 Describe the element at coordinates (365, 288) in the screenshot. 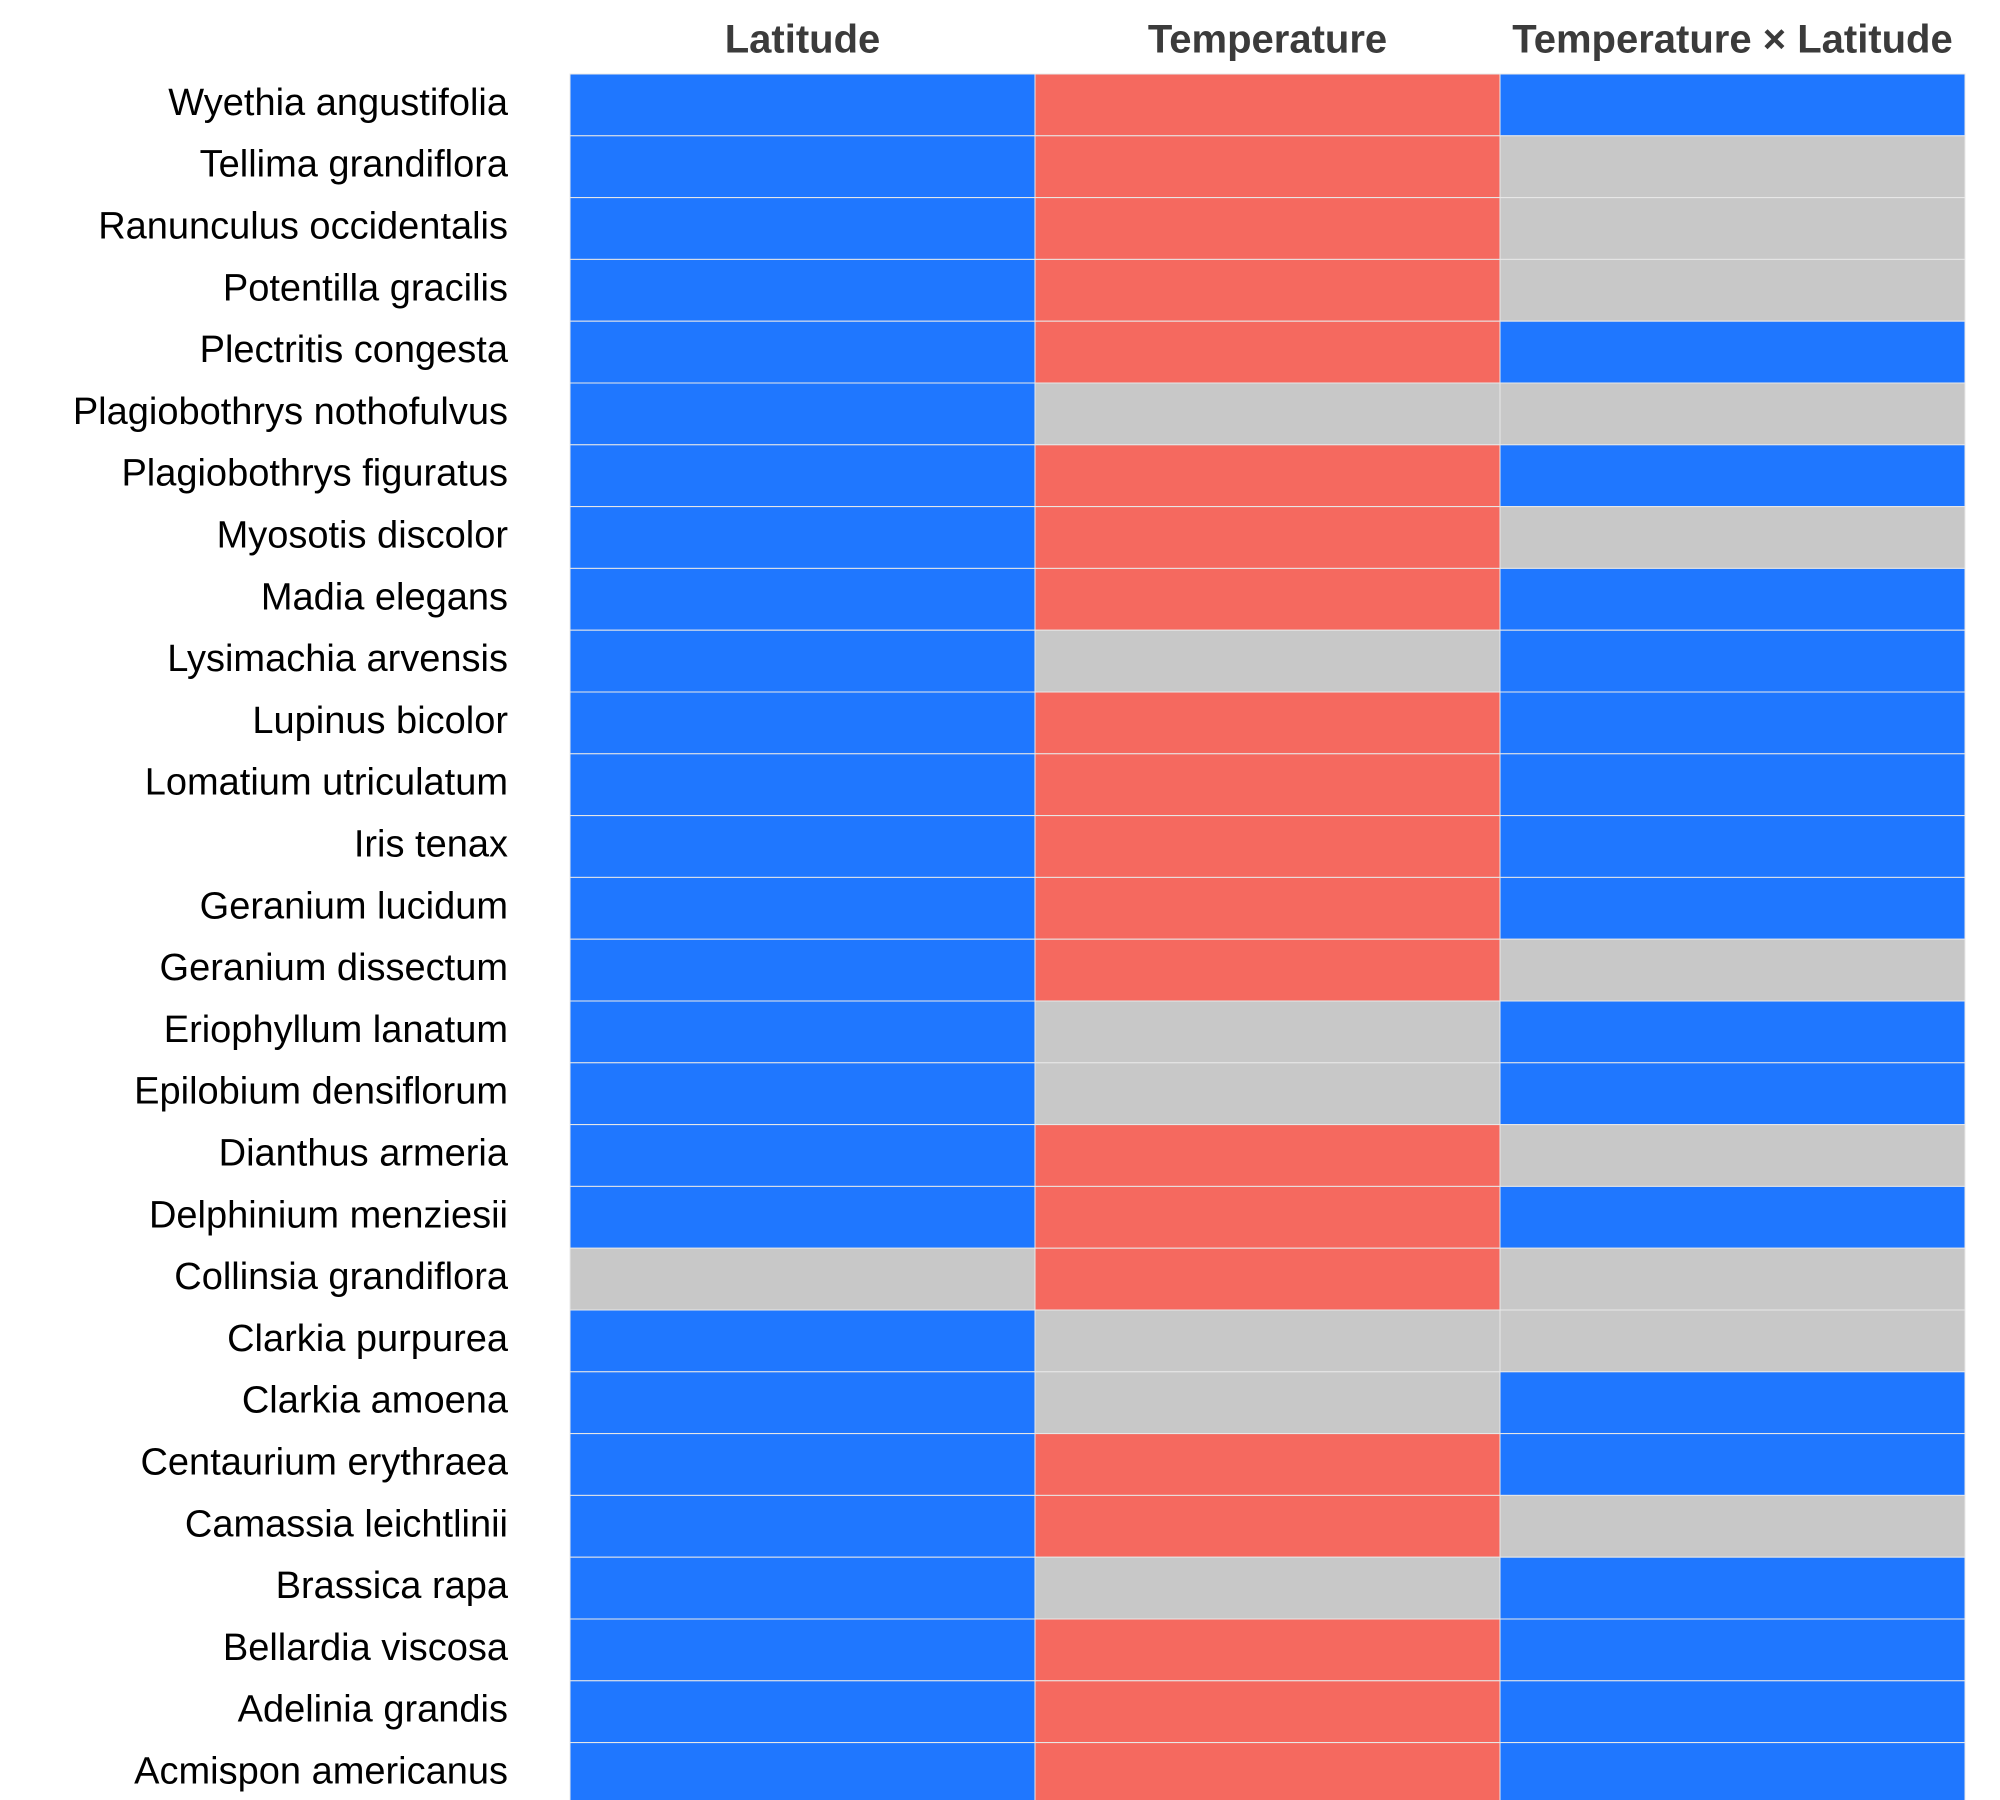

I see `row-label: Potentilla gracilis` at that location.